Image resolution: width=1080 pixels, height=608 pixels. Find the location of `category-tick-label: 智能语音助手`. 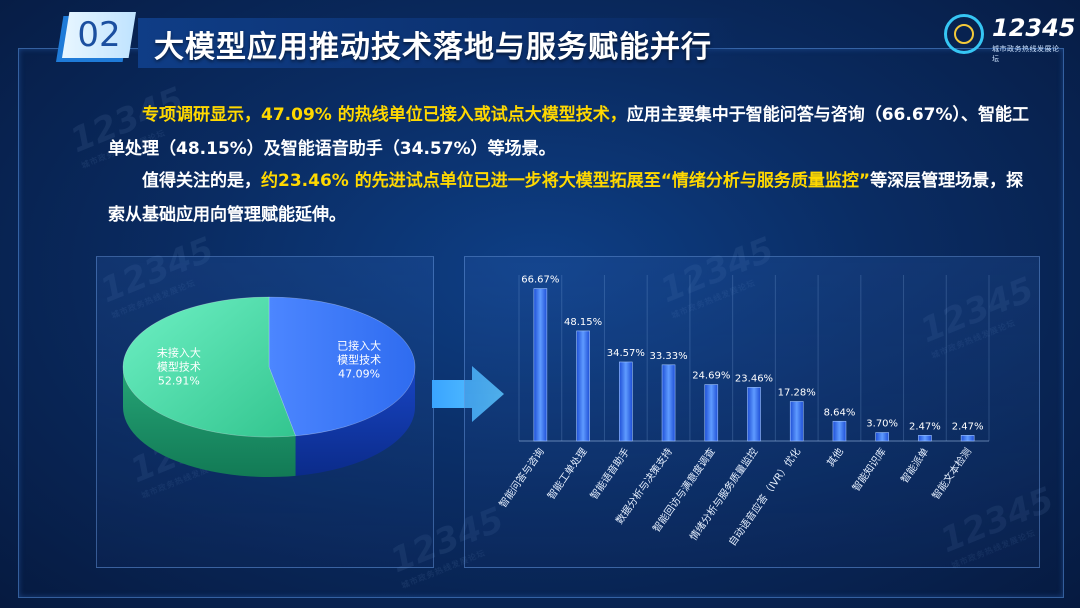

category-tick-label: 智能语音助手 is located at coordinates (609, 473).